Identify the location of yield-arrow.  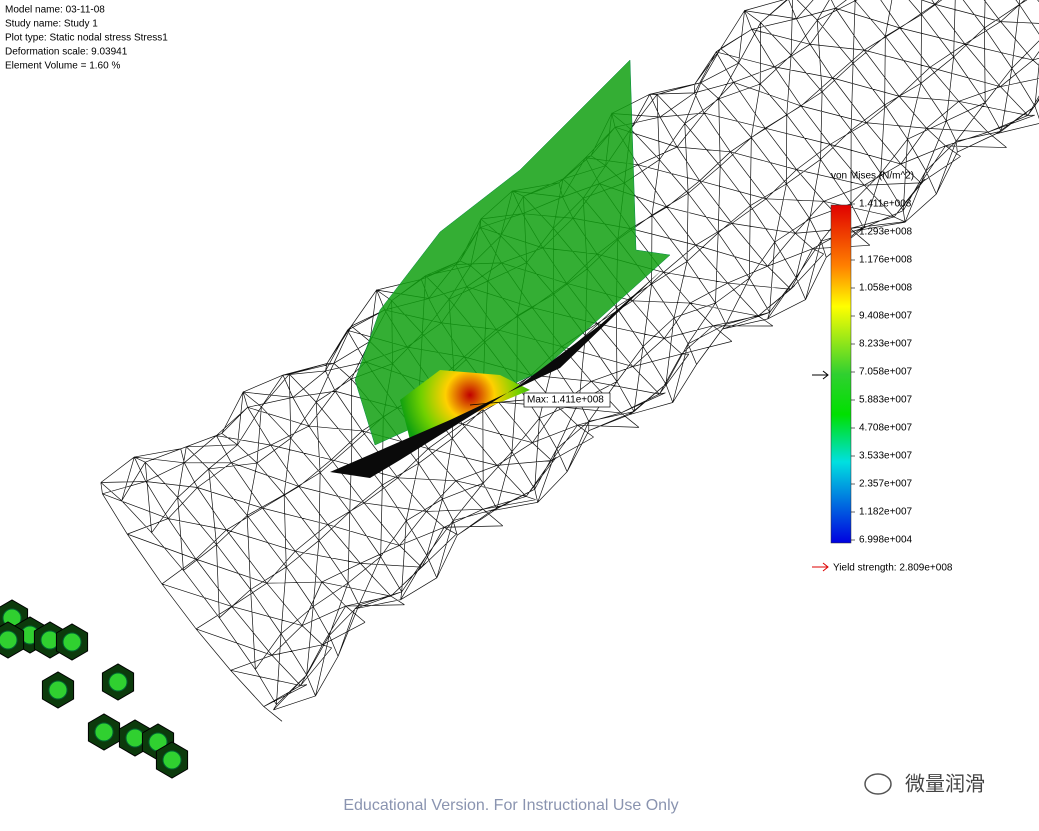
(820, 567).